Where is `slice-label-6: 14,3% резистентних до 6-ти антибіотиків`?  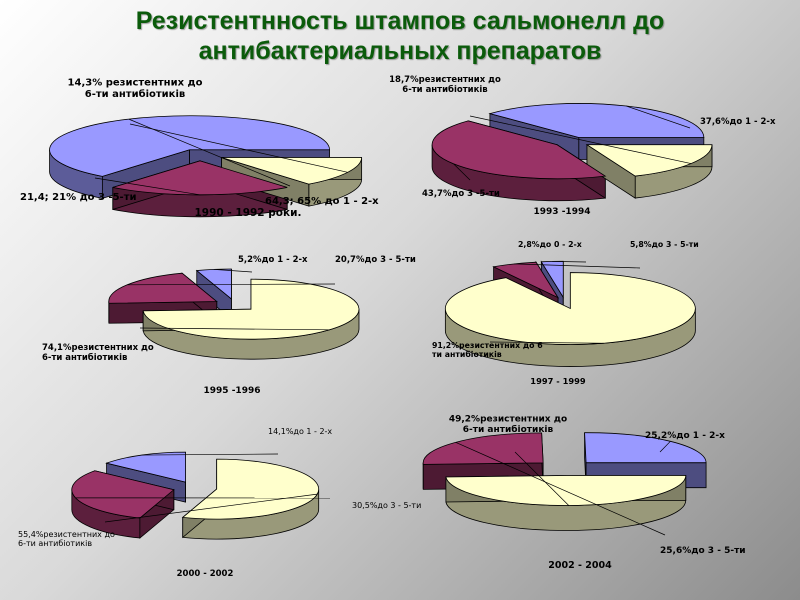 slice-label-6: 14,3% резистентних до 6-ти антибіотиків is located at coordinates (135, 89).